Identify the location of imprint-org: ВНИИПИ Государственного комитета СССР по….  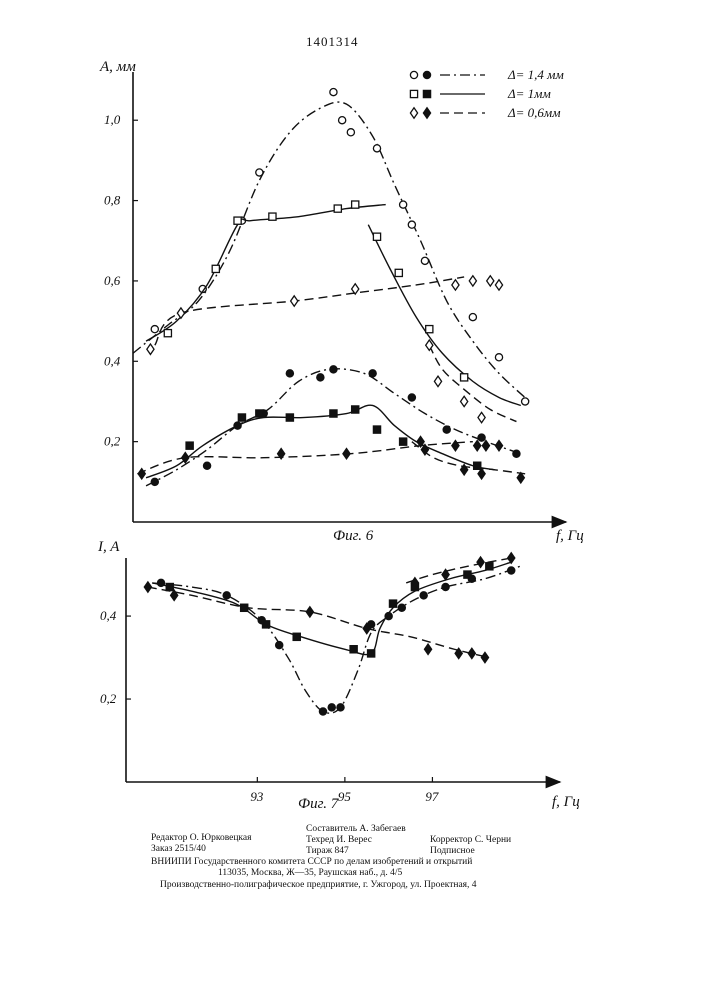
(311, 862).